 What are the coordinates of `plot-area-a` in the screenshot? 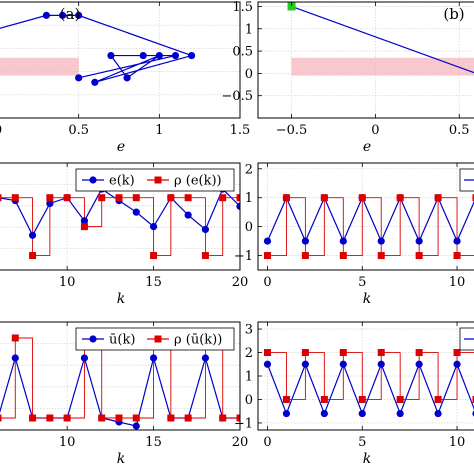 It's located at (120, 60).